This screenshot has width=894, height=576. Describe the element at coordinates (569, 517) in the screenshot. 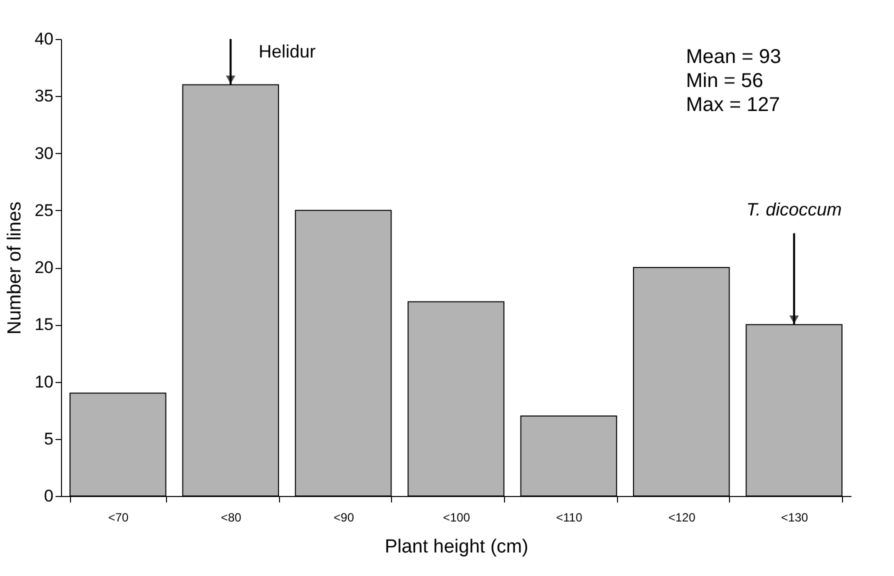

I see `x-tick-label: <110` at that location.